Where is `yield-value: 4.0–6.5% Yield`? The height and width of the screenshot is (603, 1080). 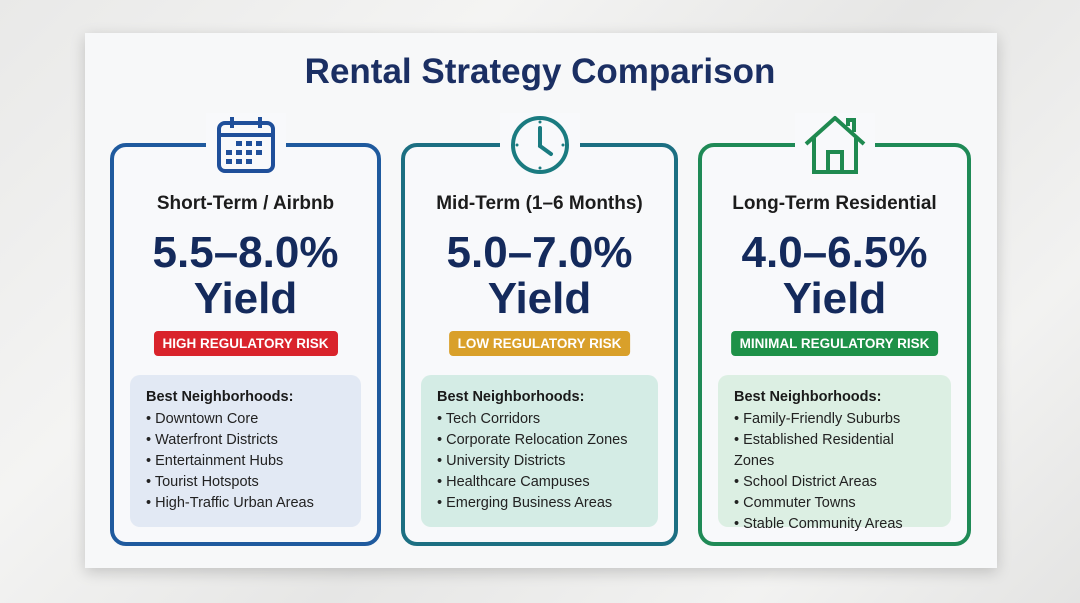
yield-value: 4.0–6.5% Yield is located at coordinates (834, 276).